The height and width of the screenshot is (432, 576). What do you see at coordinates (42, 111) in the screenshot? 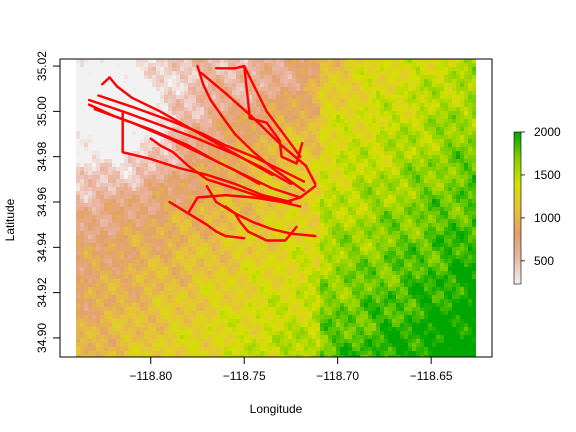
I see `y-tick-label: 35.00` at bounding box center [42, 111].